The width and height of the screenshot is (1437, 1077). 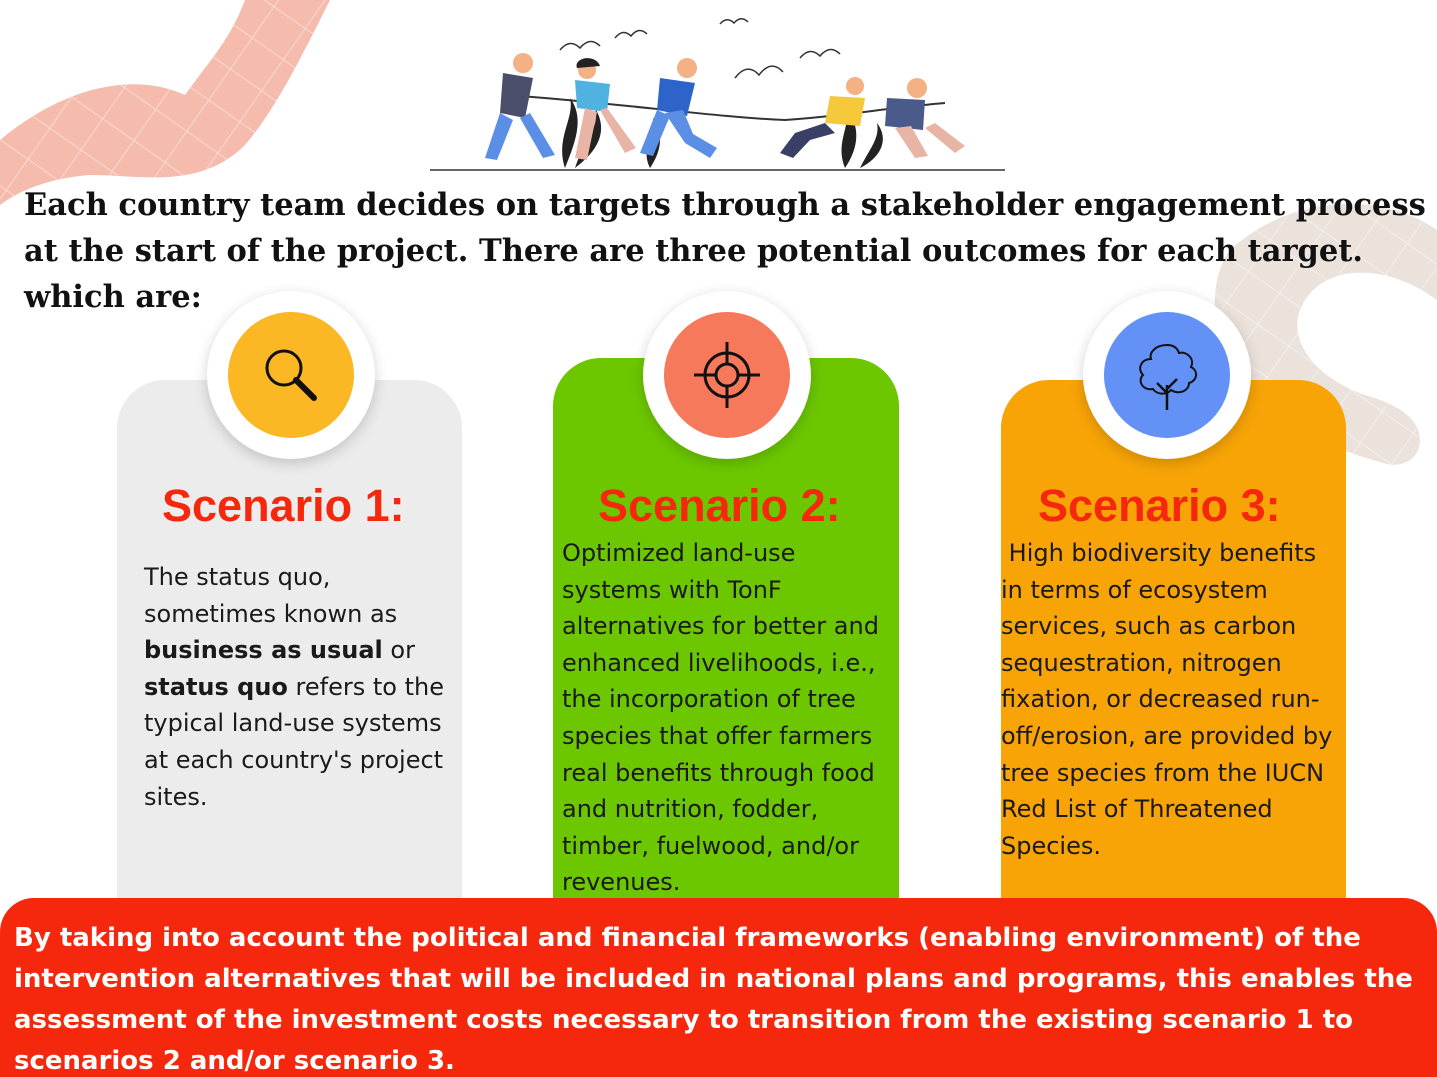 What do you see at coordinates (216, 686) in the screenshot?
I see `scenario-1-bold-term: status quo` at bounding box center [216, 686].